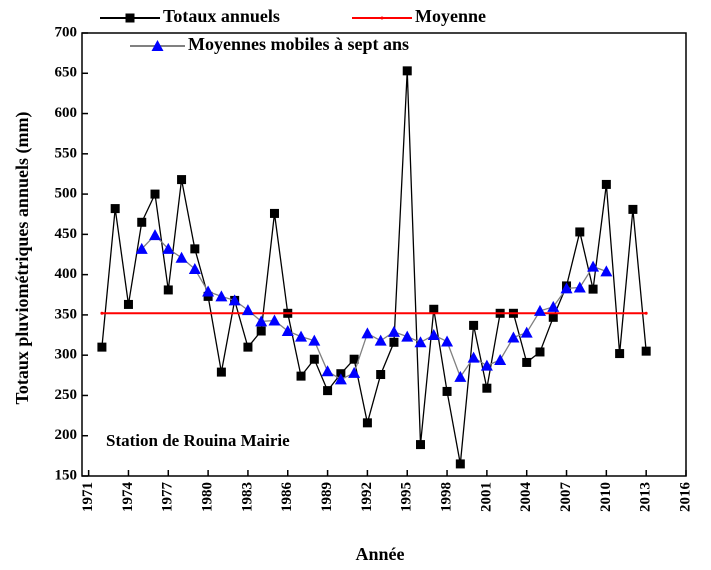 The image size is (711, 570). What do you see at coordinates (66, 153) in the screenshot?
I see `y-tick-label: 550` at bounding box center [66, 153].